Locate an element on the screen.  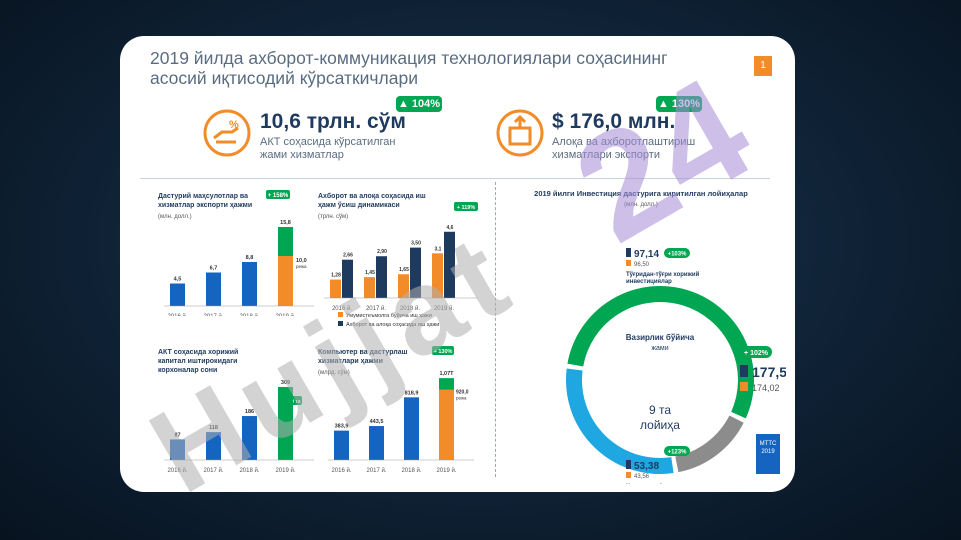
kpi-services-value: 10,6 трлн. сўм is located at coordinates (333, 121).